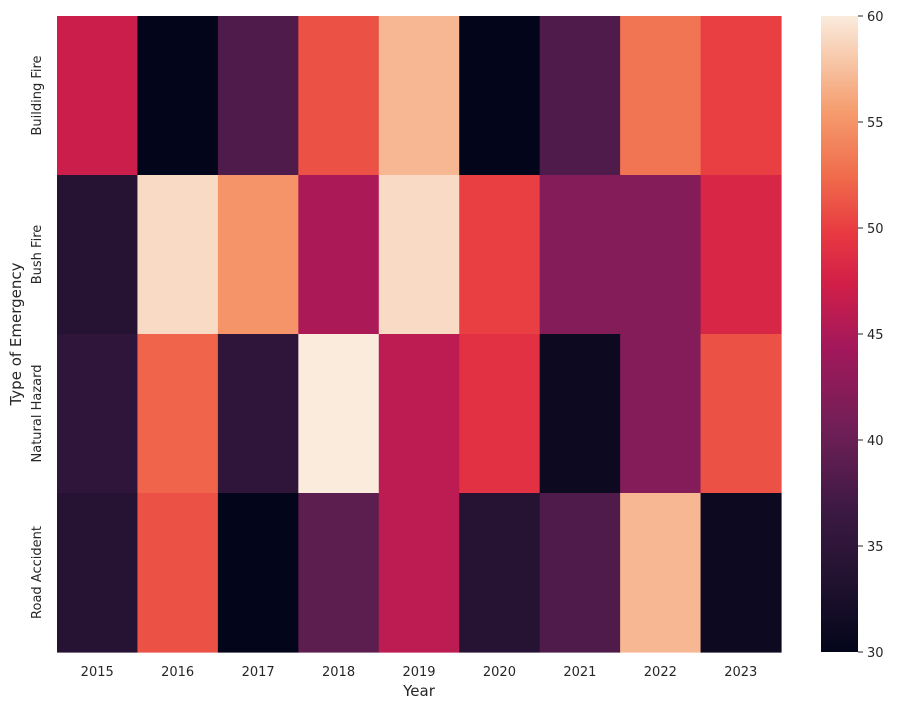 This screenshot has width=900, height=714. What do you see at coordinates (419, 691) in the screenshot?
I see `x-axis-label: Year` at bounding box center [419, 691].